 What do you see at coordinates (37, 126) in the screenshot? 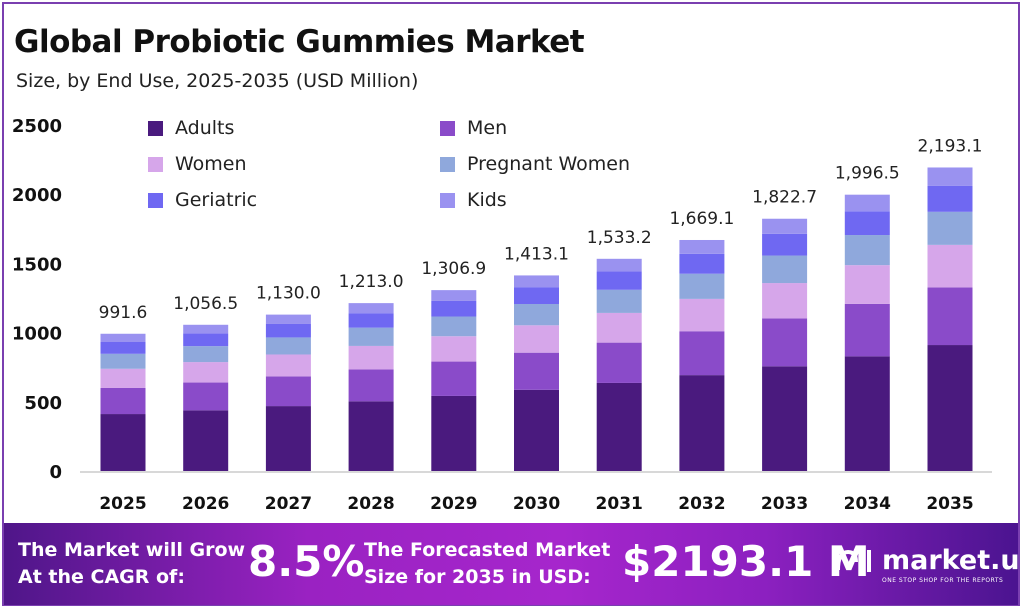
I see `y-tick-label: 2500` at bounding box center [37, 126].